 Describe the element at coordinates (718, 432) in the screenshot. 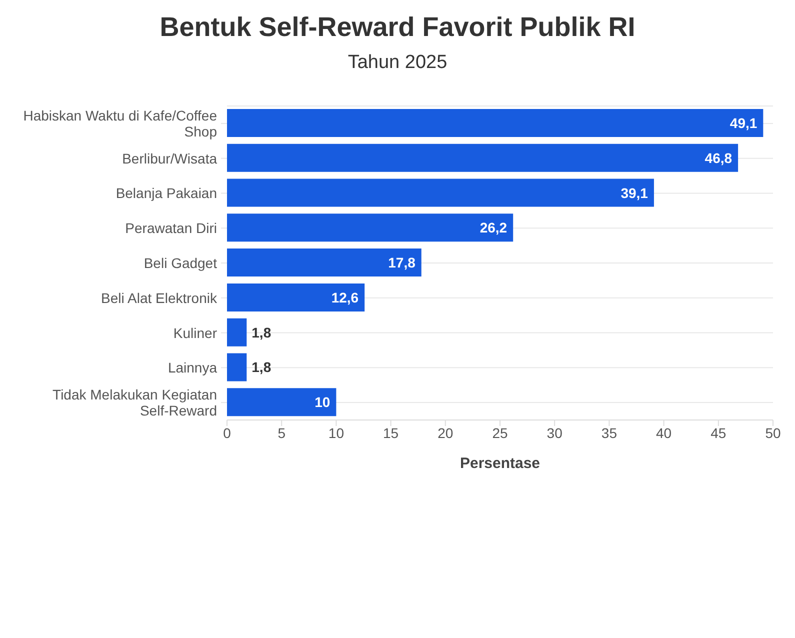

I see `x-tick-label: 45` at that location.